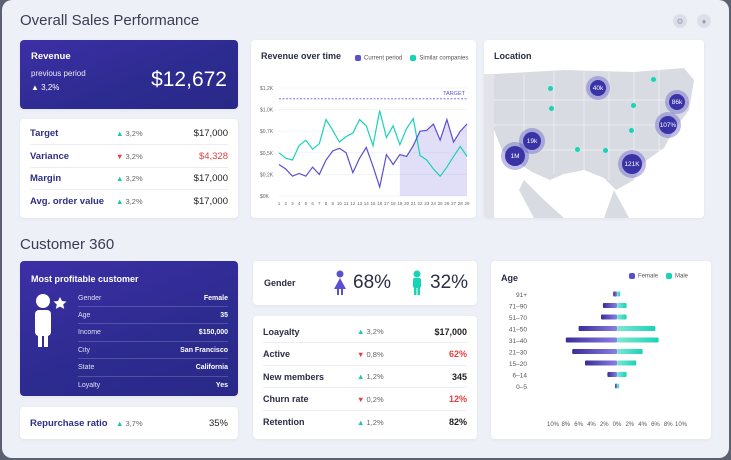 The width and height of the screenshot is (731, 460). I want to click on x-tick-label: 27, so click(454, 203).